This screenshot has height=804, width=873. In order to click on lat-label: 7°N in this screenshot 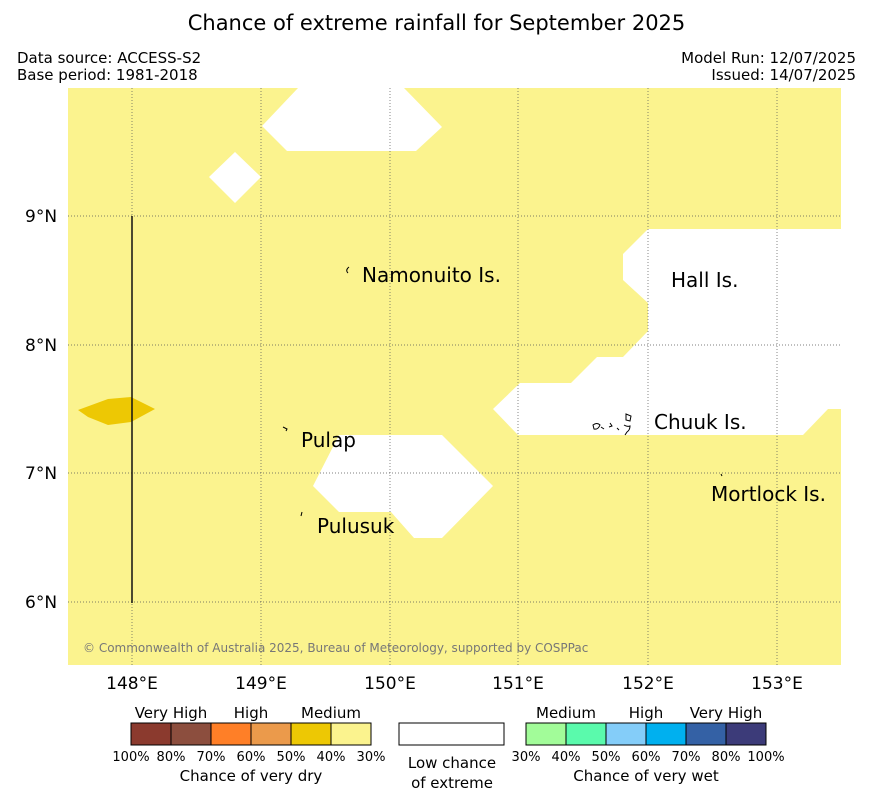, I will do `click(41, 474)`.